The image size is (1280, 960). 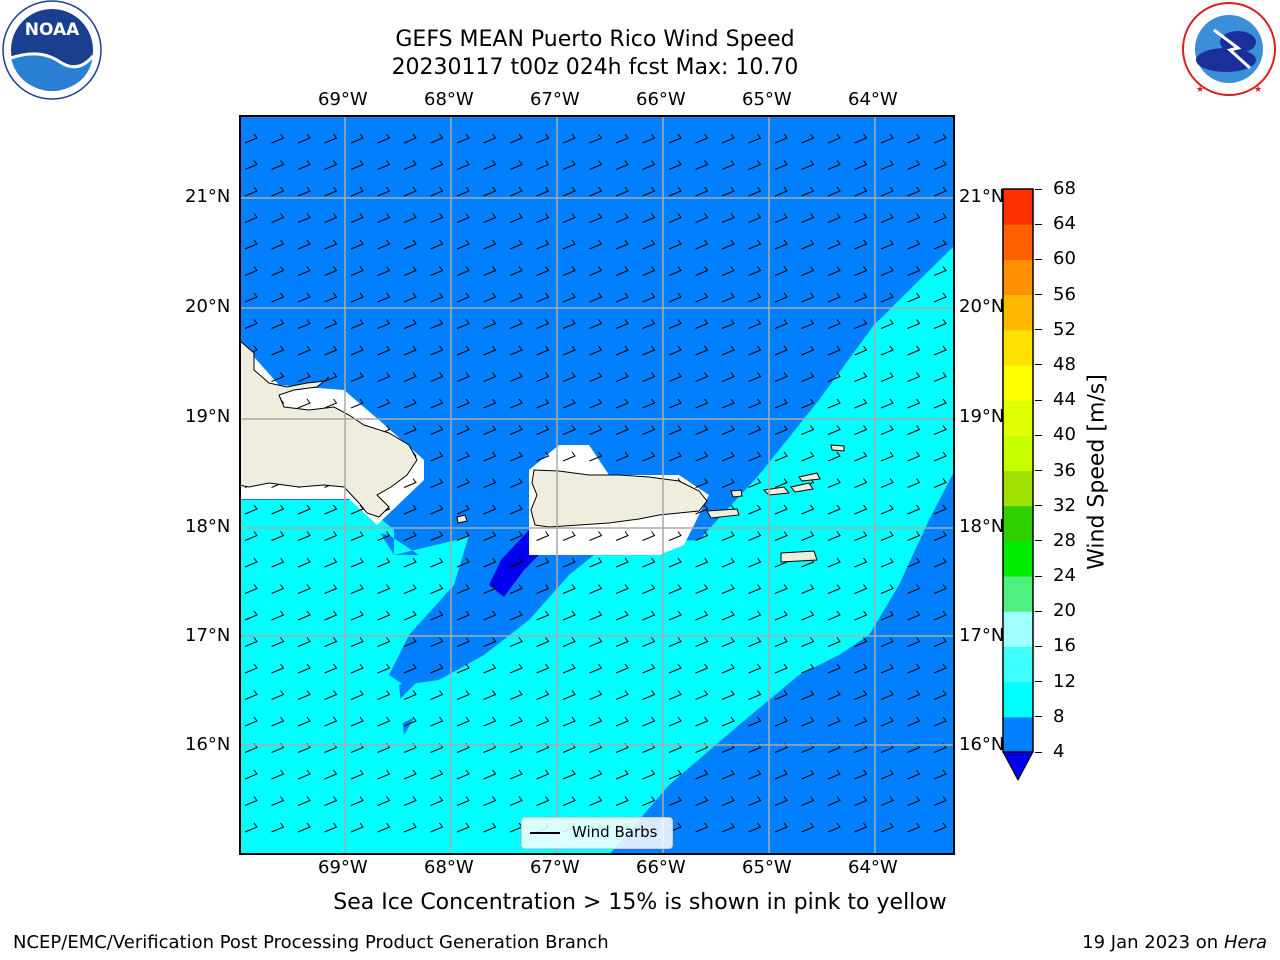 I want to click on lat-label-right: 21°N, so click(x=982, y=196).